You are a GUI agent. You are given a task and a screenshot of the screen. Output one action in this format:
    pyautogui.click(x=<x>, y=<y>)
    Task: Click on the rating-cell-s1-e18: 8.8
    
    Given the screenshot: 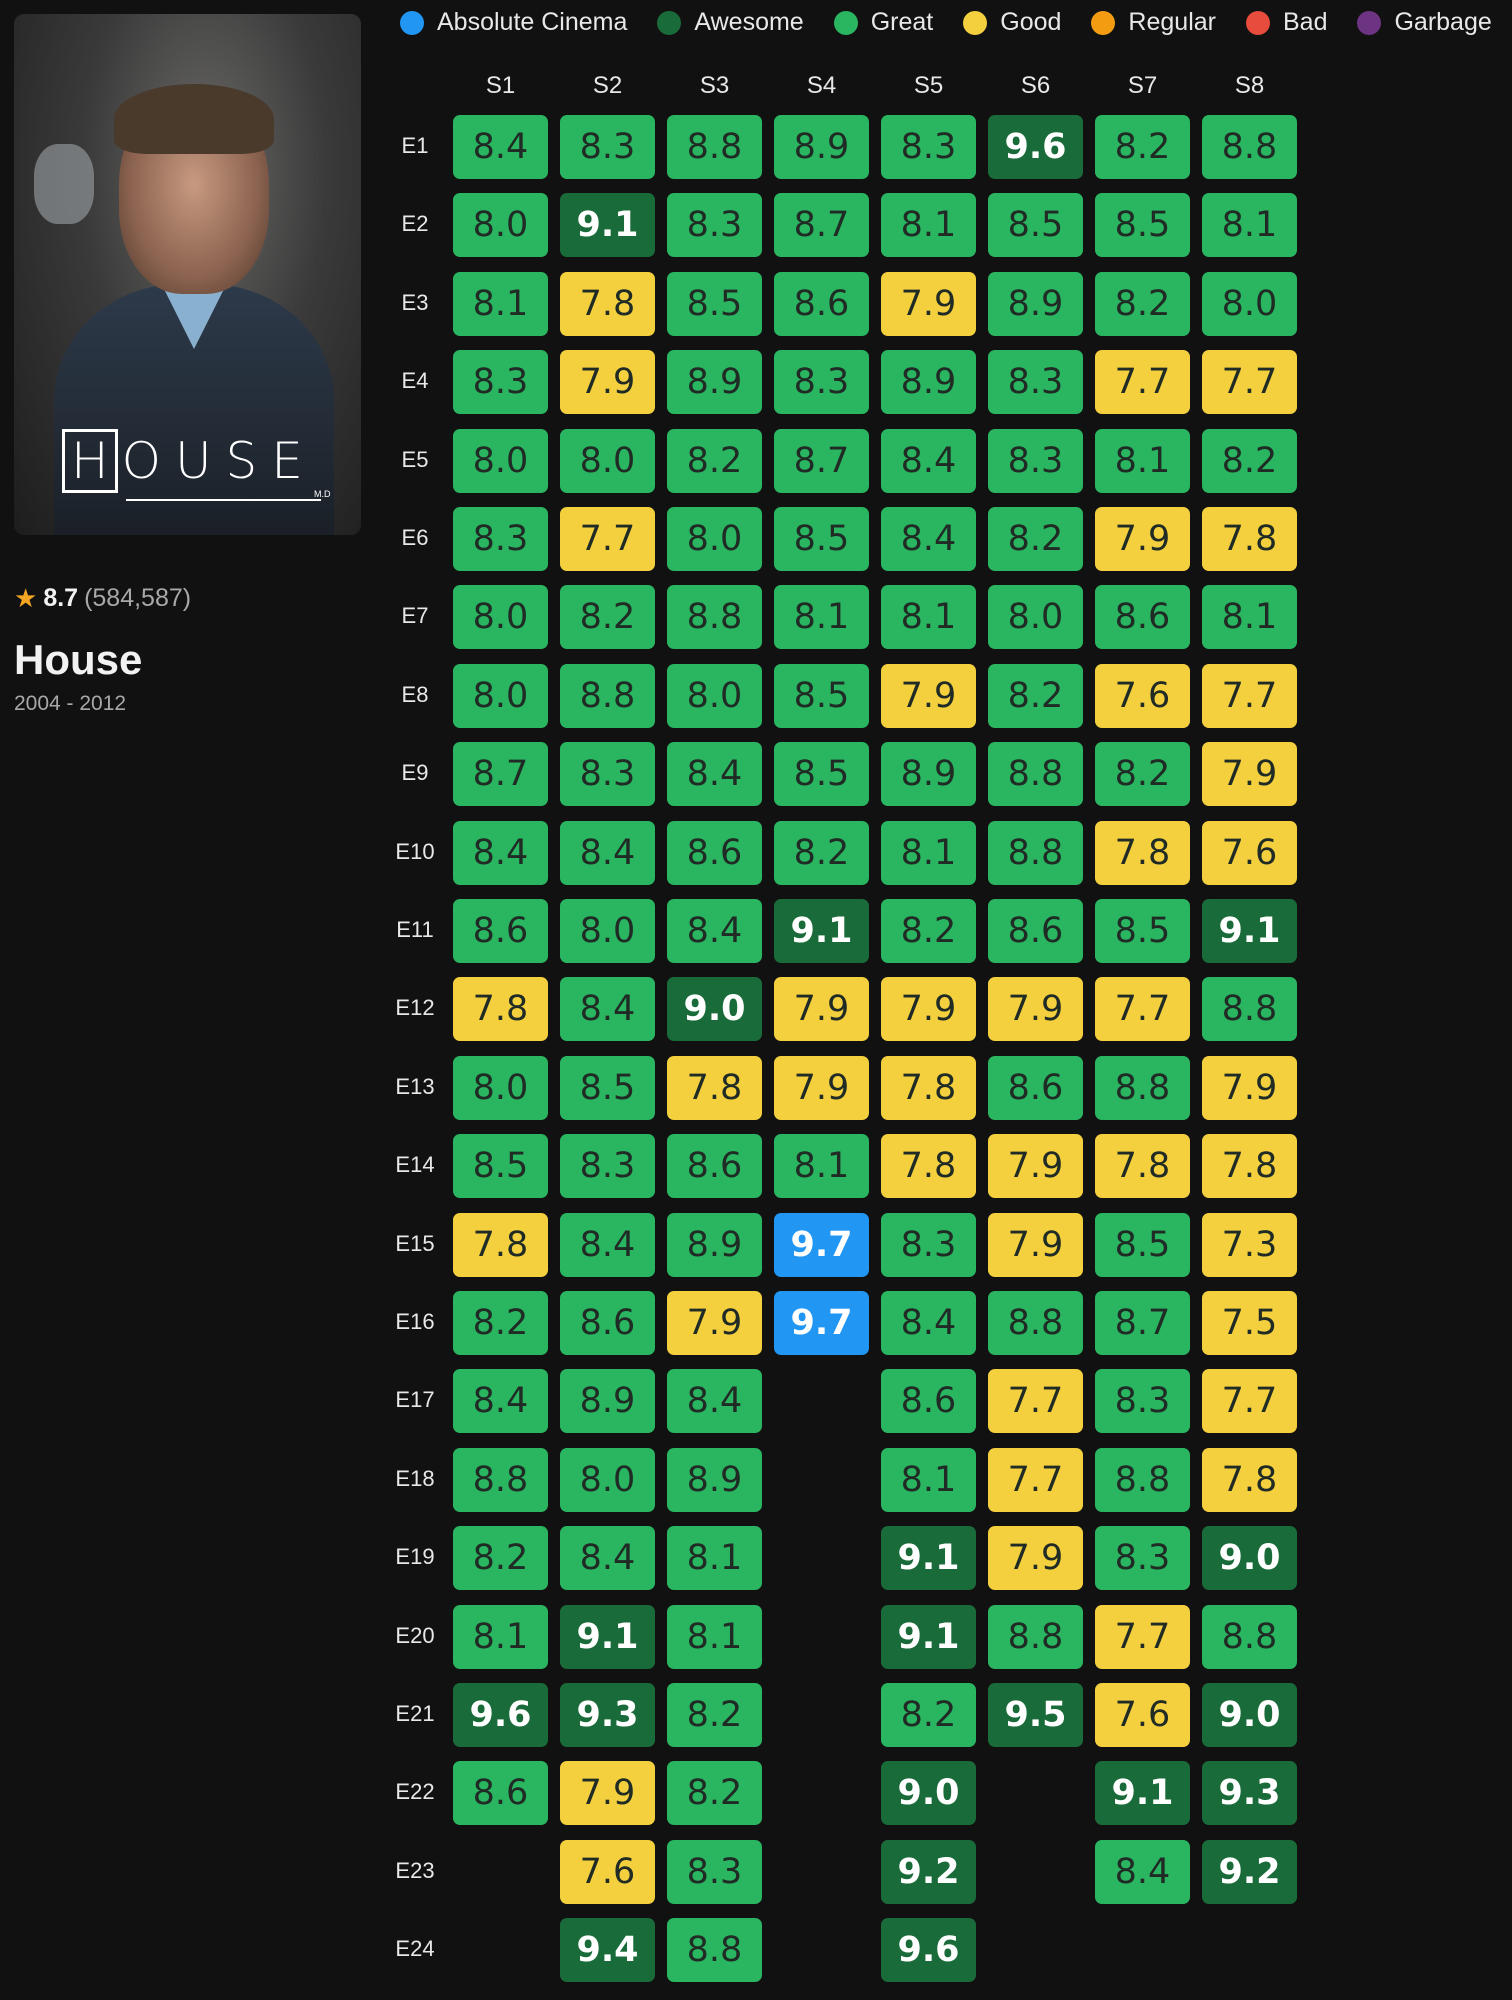 What is the action you would take?
    pyautogui.click(x=500, y=1479)
    